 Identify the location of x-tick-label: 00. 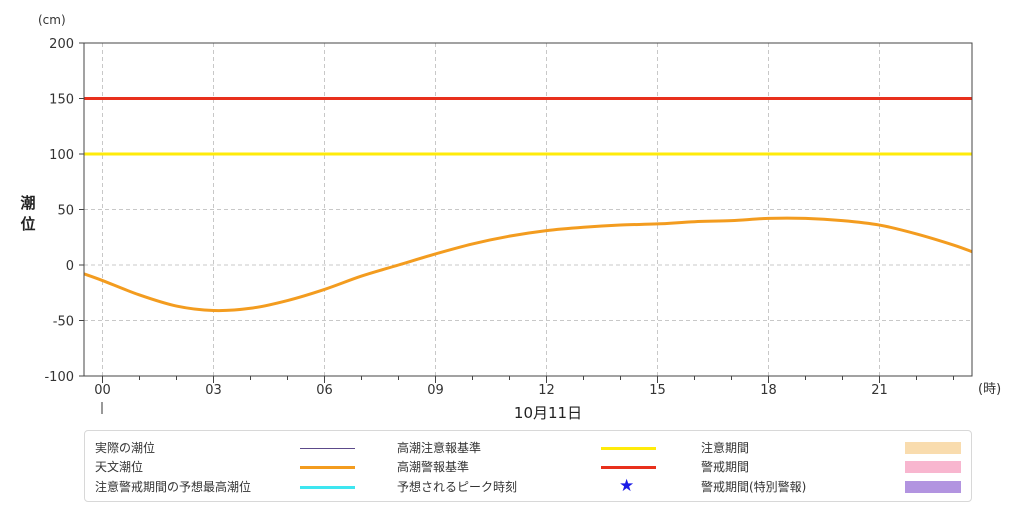
(102, 390).